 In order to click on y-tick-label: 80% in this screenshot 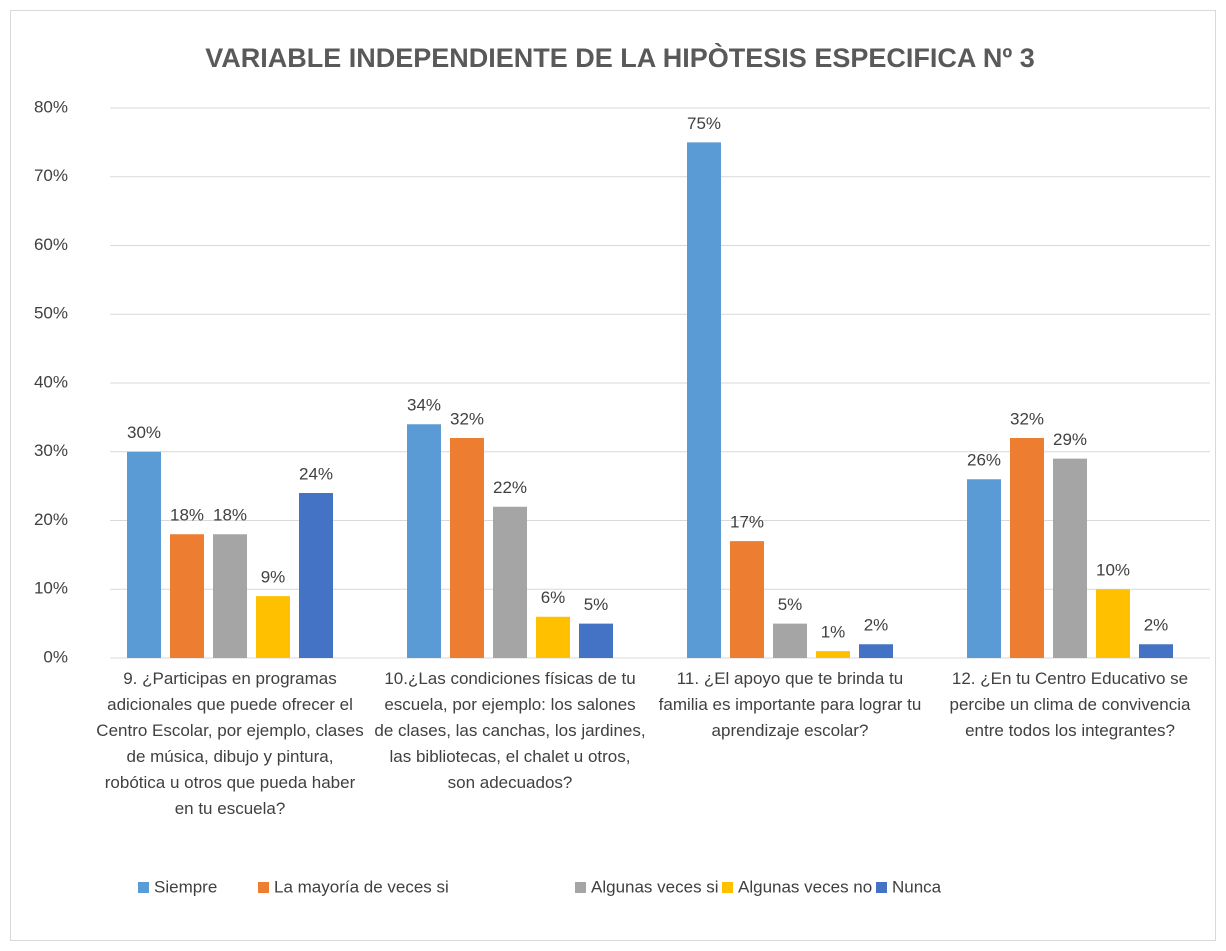, I will do `click(51, 106)`.